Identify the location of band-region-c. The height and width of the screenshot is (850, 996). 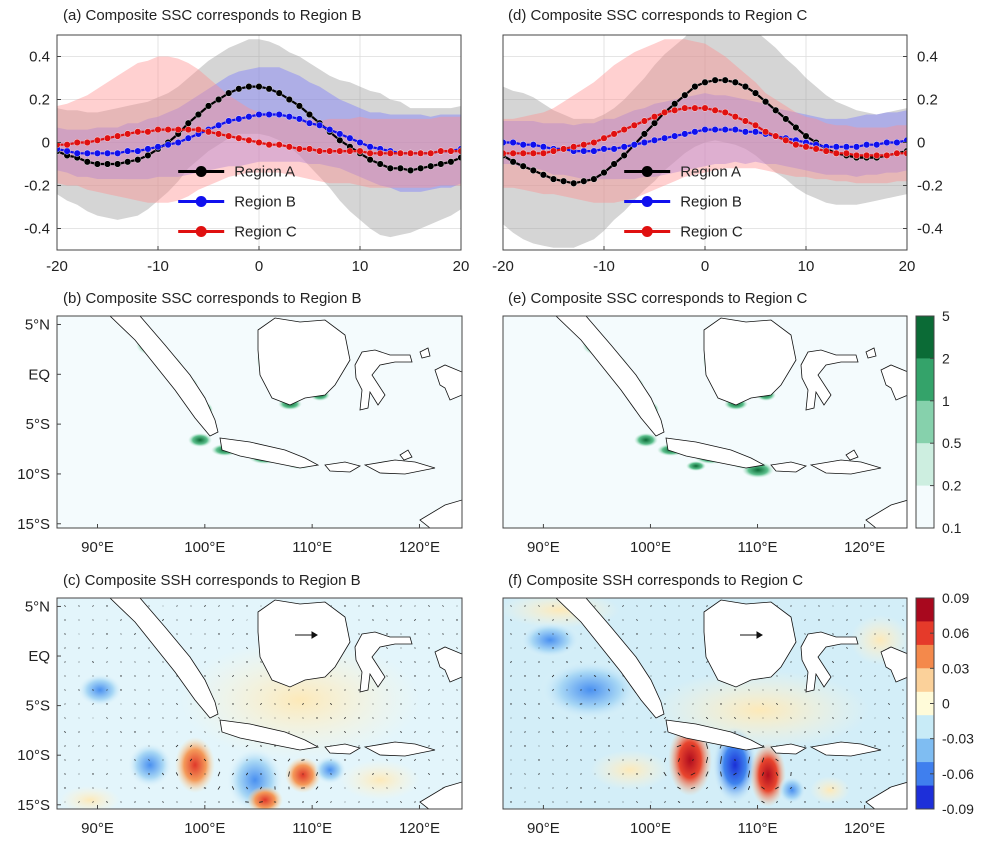
(705, 121).